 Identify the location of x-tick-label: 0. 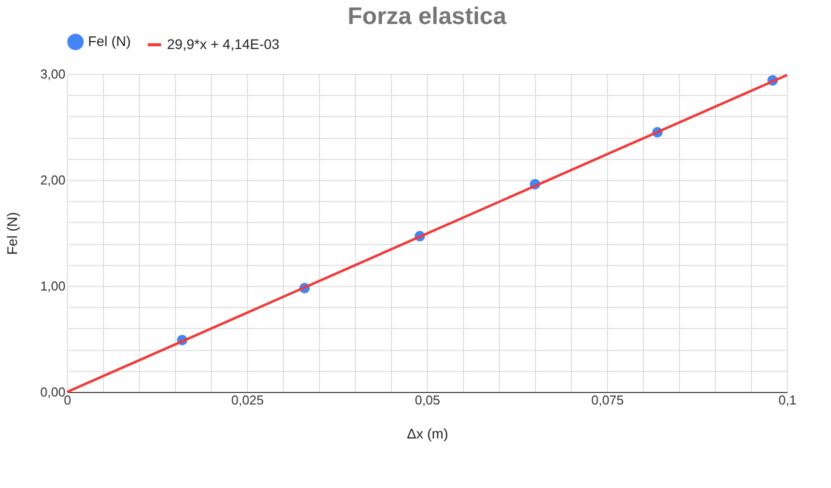
(68, 400).